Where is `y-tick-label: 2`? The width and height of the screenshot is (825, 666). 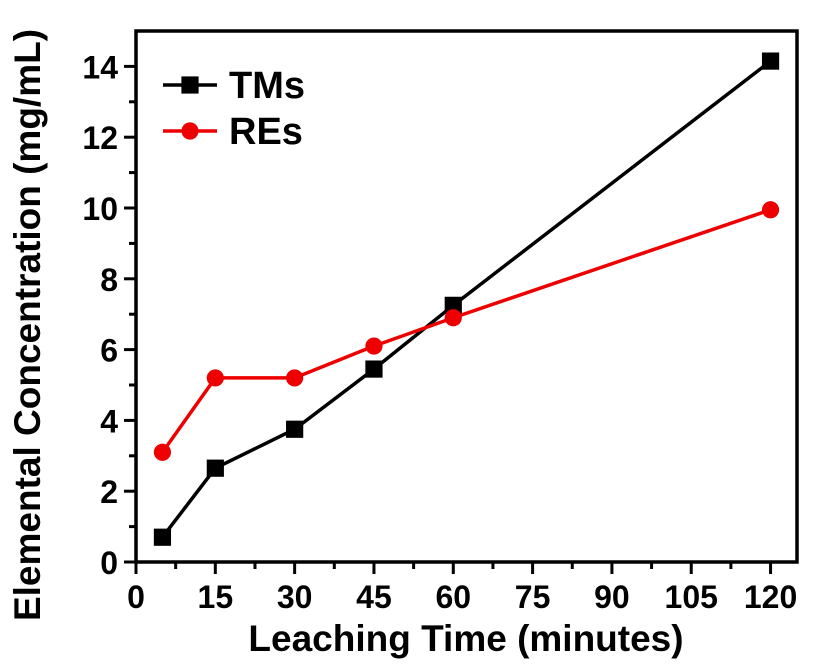
y-tick-label: 2 is located at coordinates (109, 492).